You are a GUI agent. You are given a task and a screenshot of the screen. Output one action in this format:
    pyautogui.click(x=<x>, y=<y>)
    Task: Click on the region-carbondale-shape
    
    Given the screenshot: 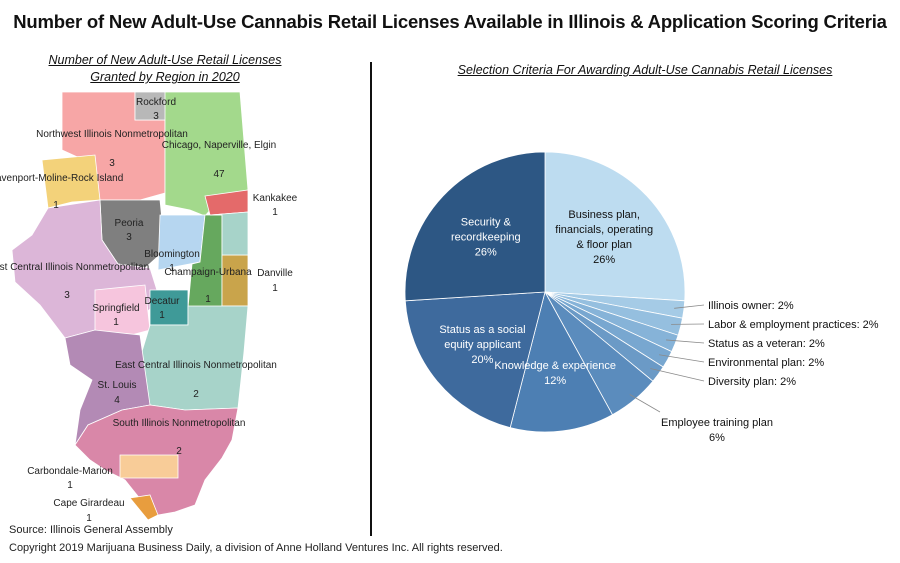 What is the action you would take?
    pyautogui.click(x=149, y=466)
    